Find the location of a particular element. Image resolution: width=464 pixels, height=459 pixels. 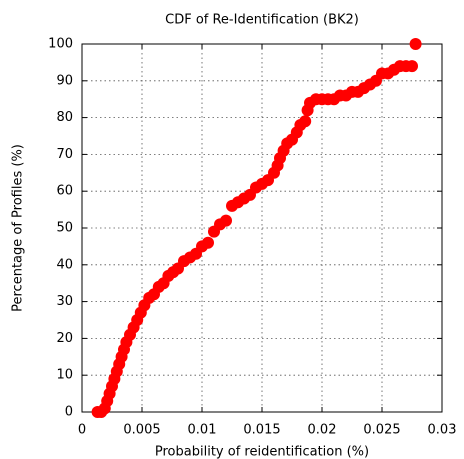

y-tick-label: 30 is located at coordinates (64, 301).